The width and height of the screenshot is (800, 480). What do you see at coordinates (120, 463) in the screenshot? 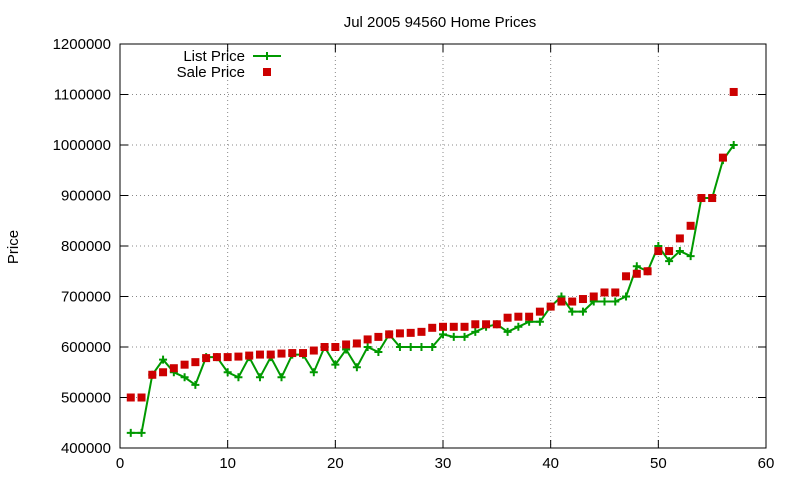
I see `x-tick-label: 0` at bounding box center [120, 463].